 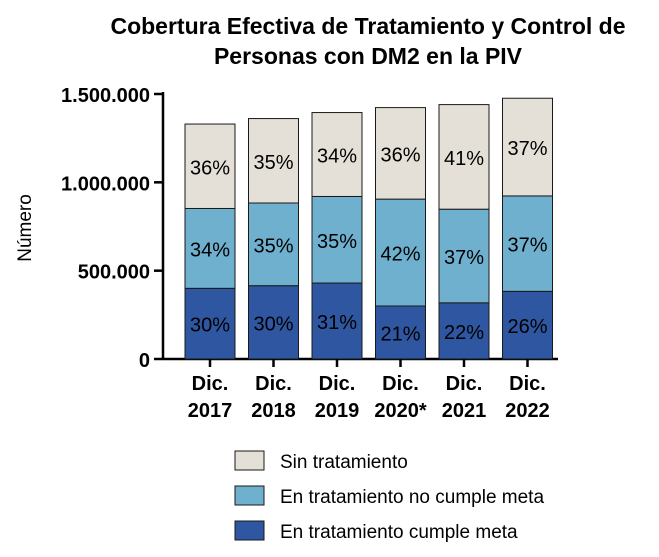 What do you see at coordinates (368, 56) in the screenshot?
I see `chart-title-line-2: Personas con DM2 en la PIV` at bounding box center [368, 56].